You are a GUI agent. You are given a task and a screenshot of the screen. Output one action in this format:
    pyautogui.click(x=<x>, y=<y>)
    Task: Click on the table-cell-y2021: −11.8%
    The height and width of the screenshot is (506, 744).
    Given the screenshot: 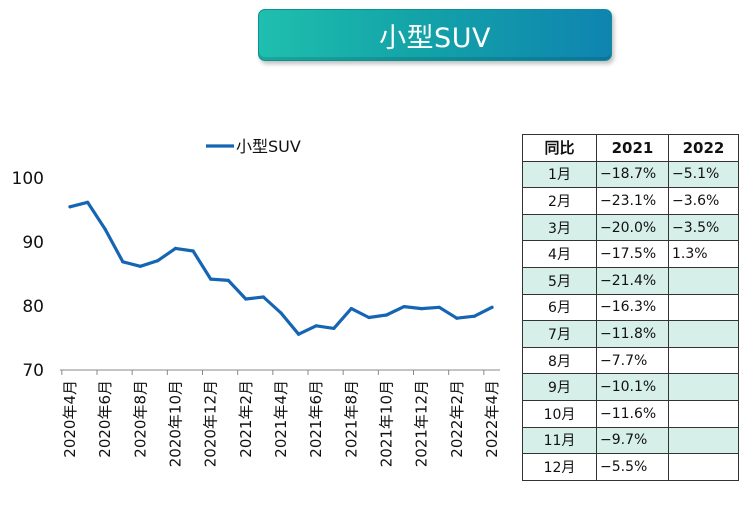 What is the action you would take?
    pyautogui.click(x=632, y=334)
    